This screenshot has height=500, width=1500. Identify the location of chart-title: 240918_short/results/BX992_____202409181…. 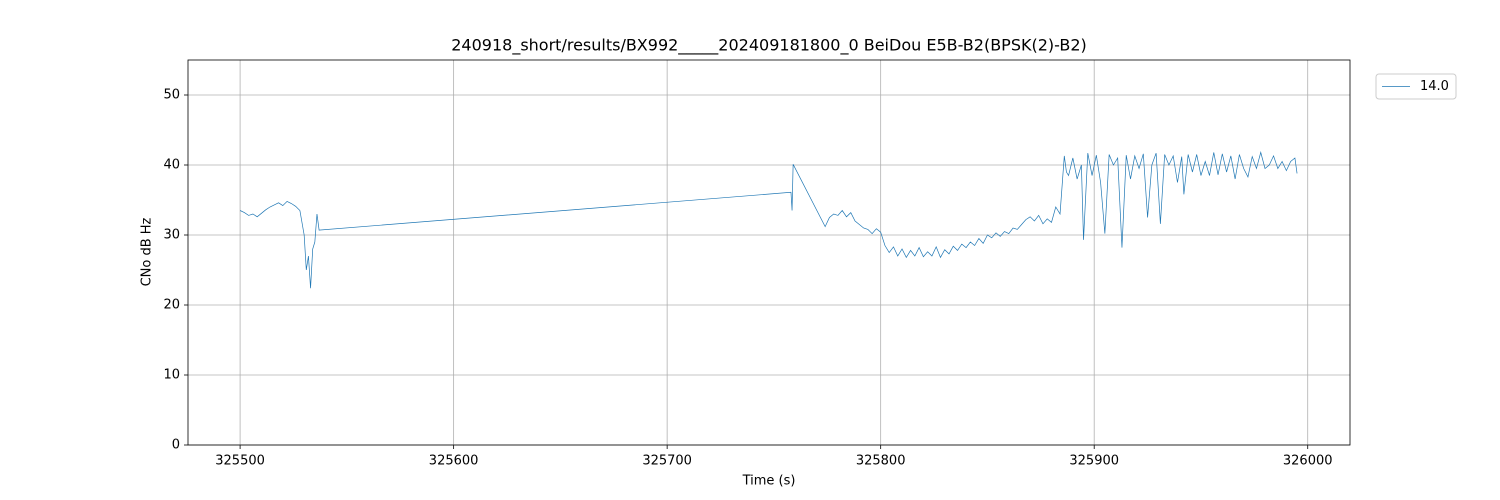
(768, 46).